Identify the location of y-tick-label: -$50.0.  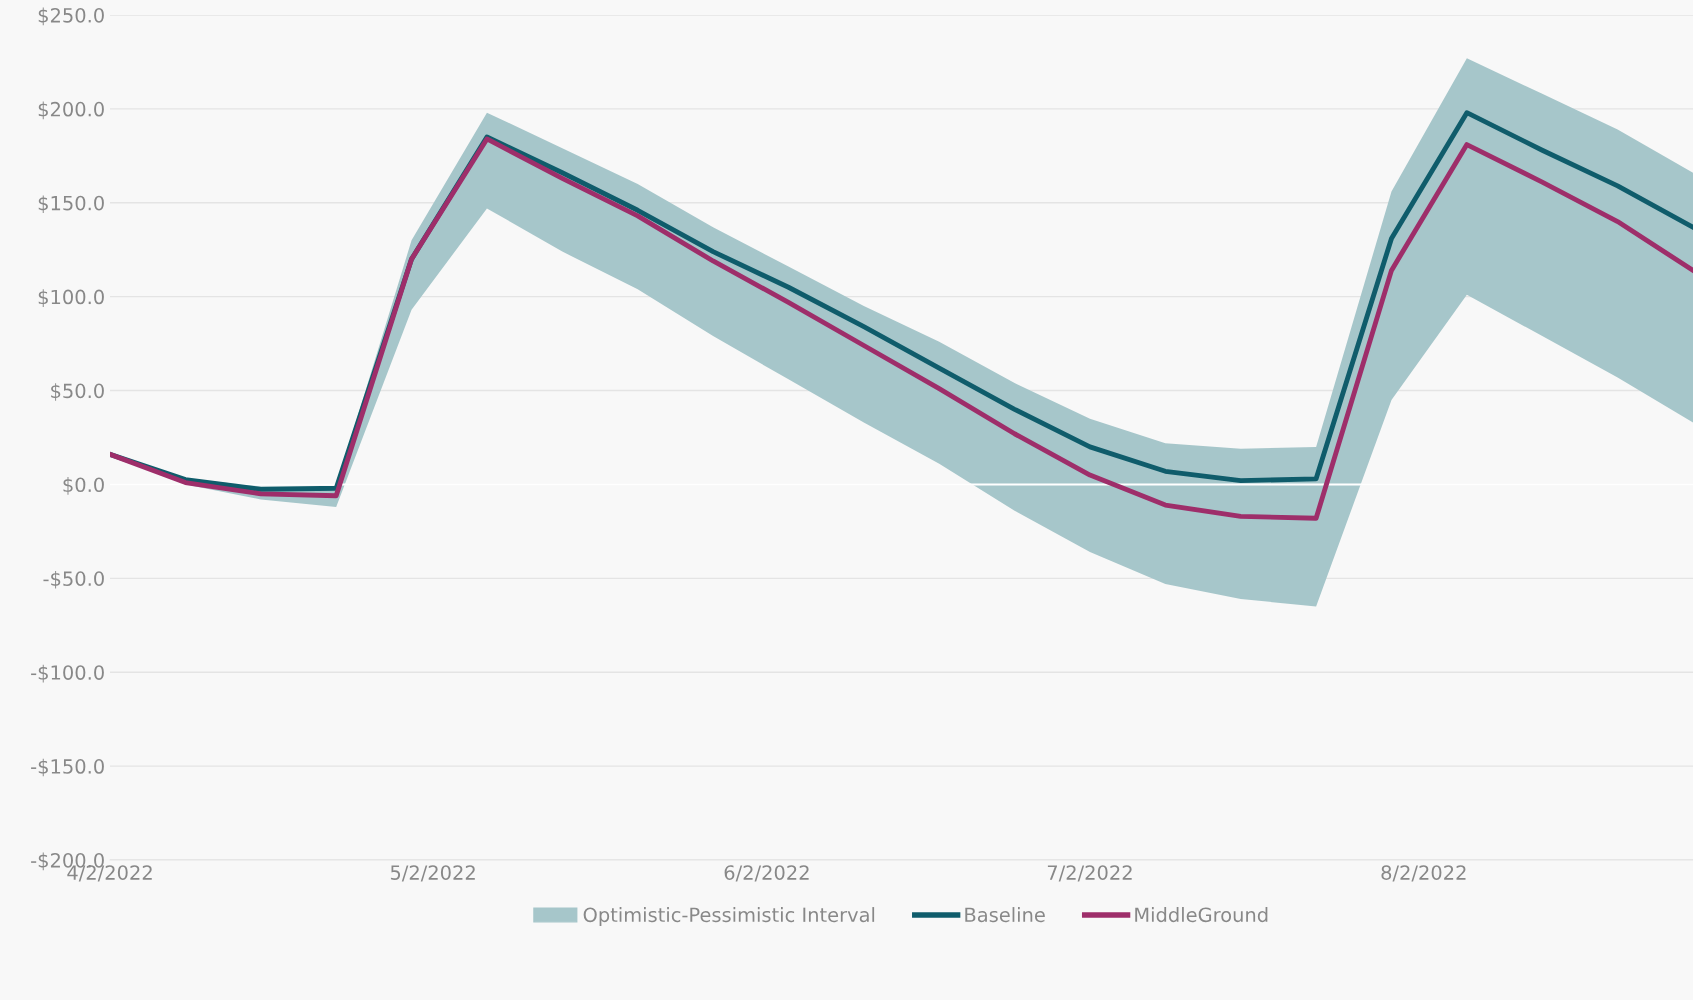
(73, 579).